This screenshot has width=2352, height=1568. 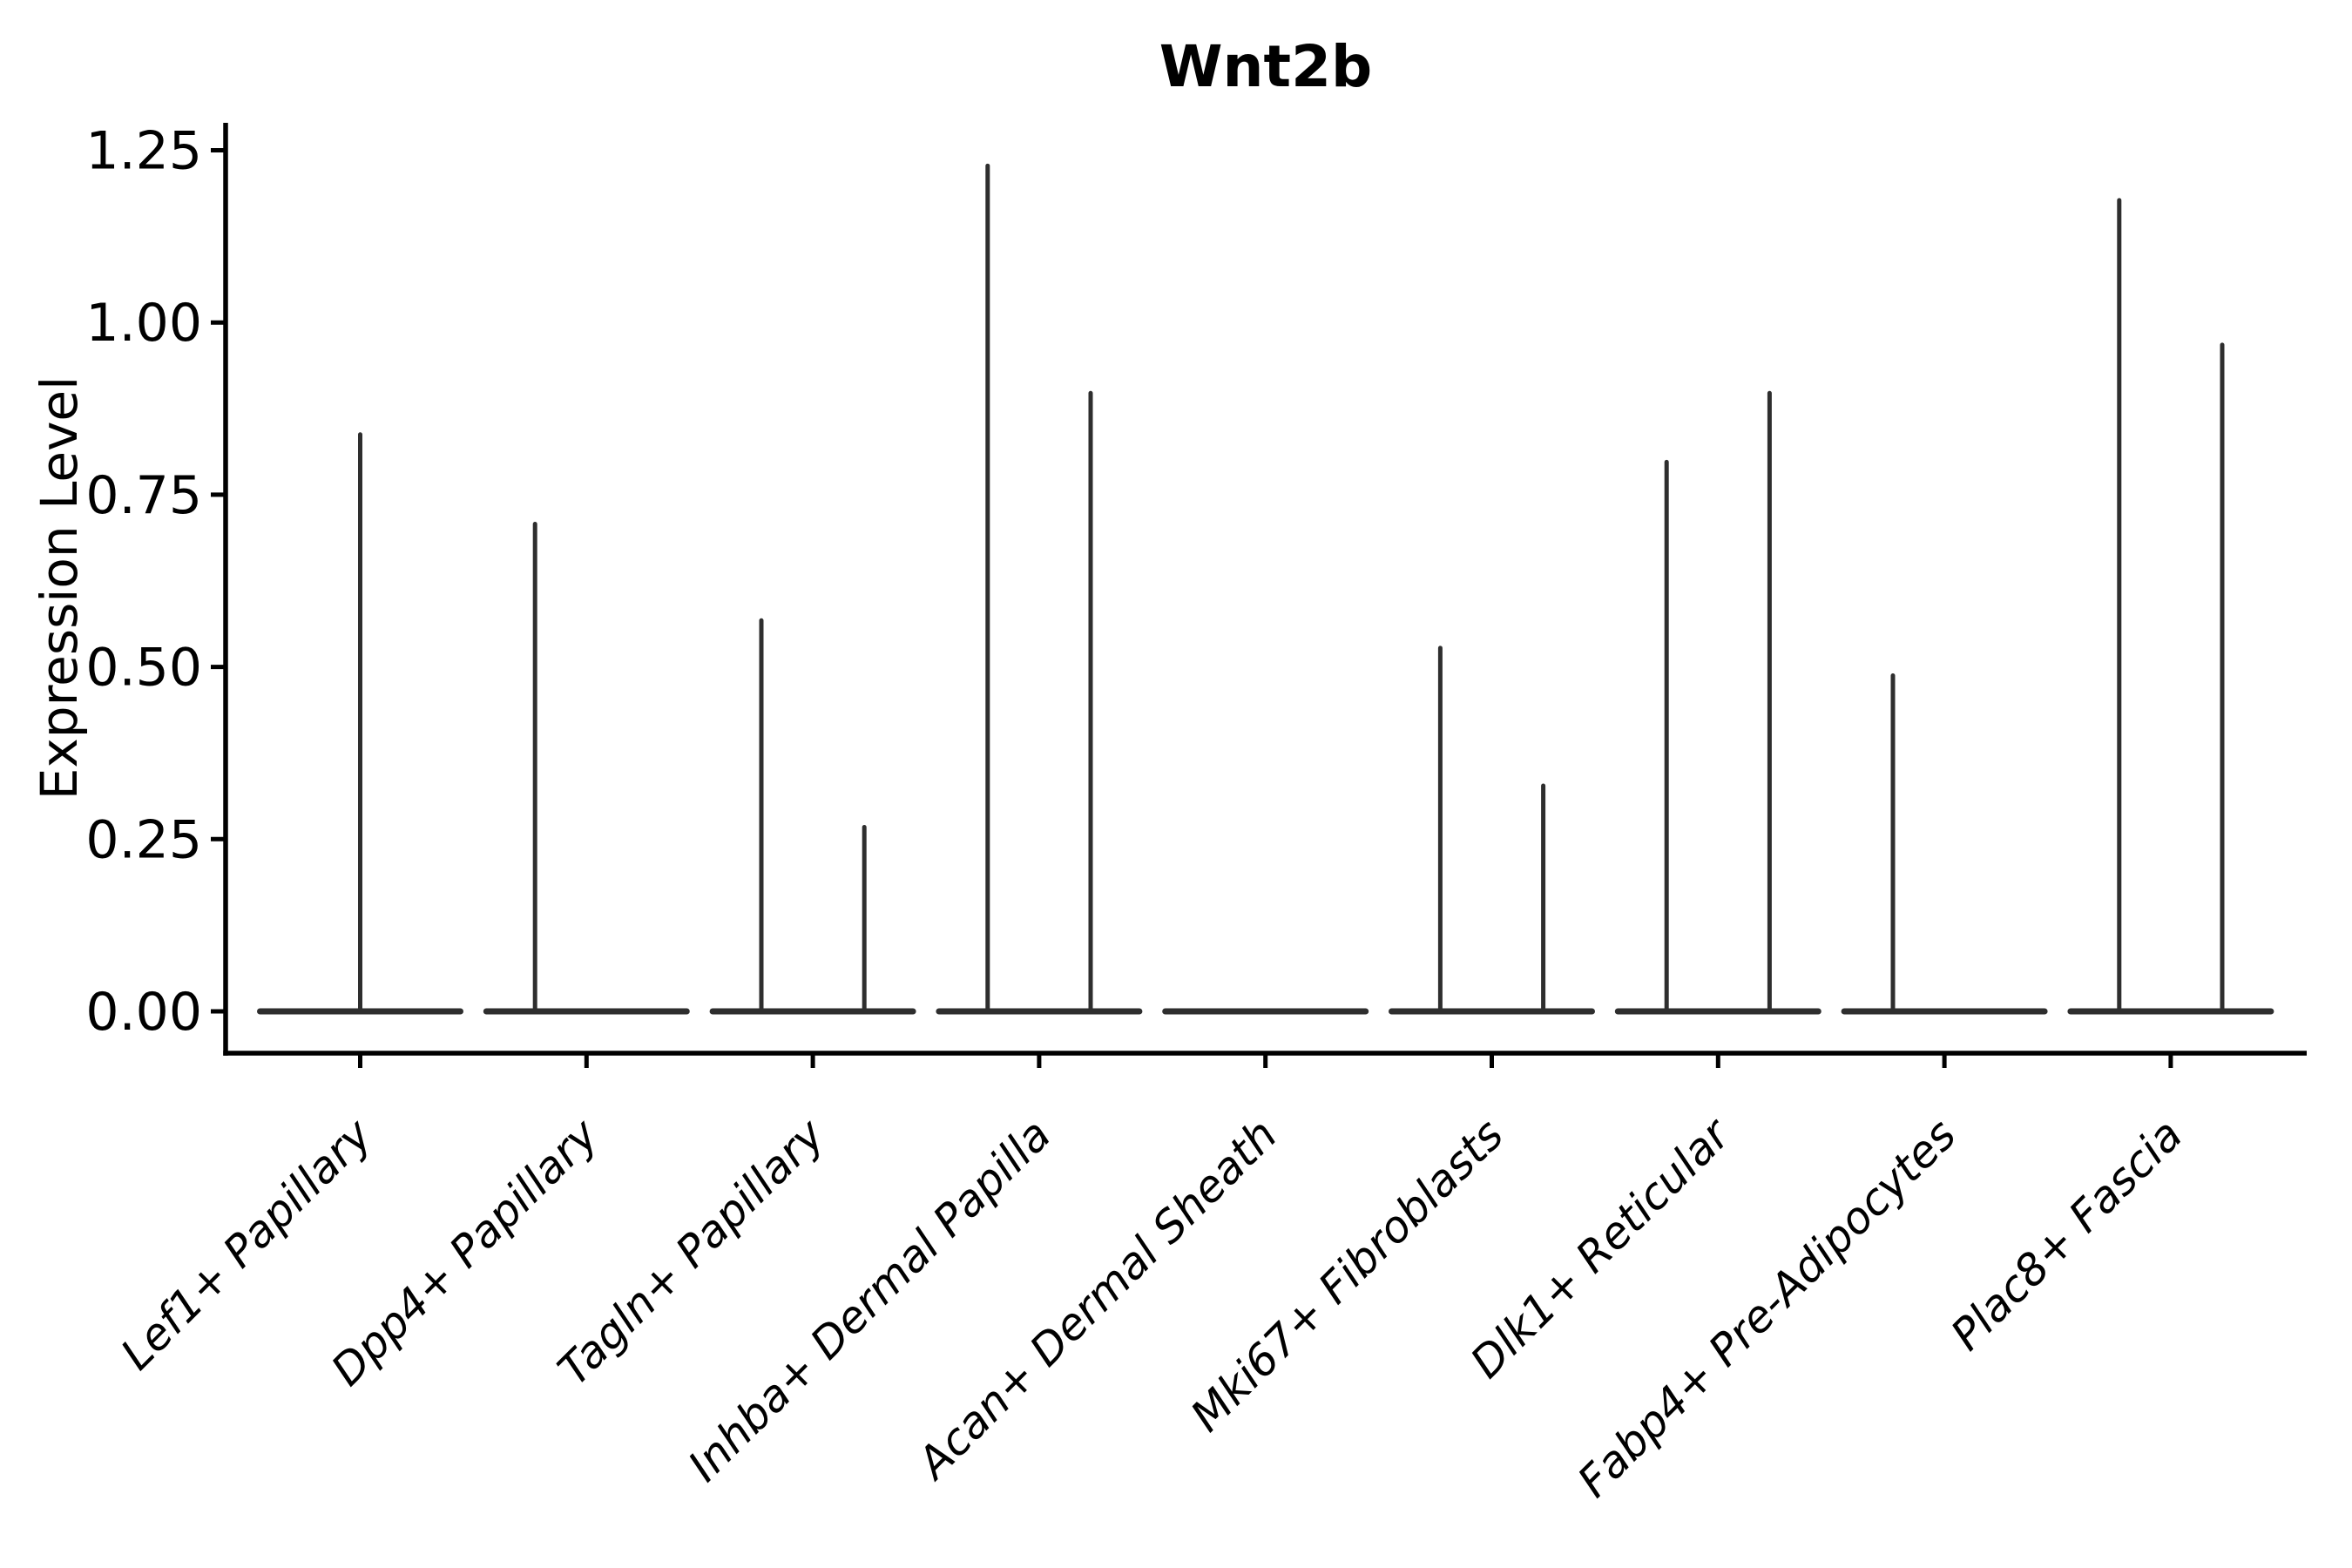 I want to click on x-tick-label: Plac8+ Fascia, so click(x=2066, y=1234).